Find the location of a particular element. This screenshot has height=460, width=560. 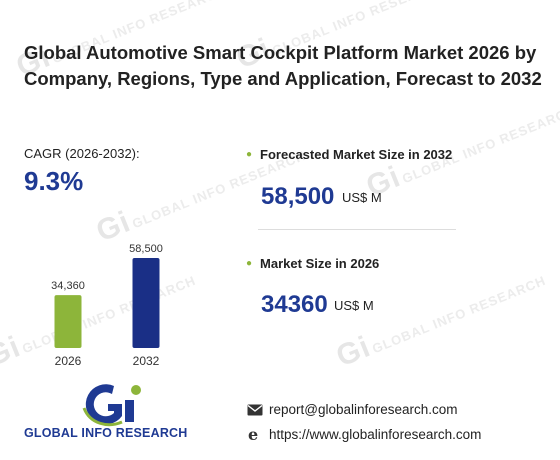

contact-email: report@globalinforesearch.com is located at coordinates (352, 409).